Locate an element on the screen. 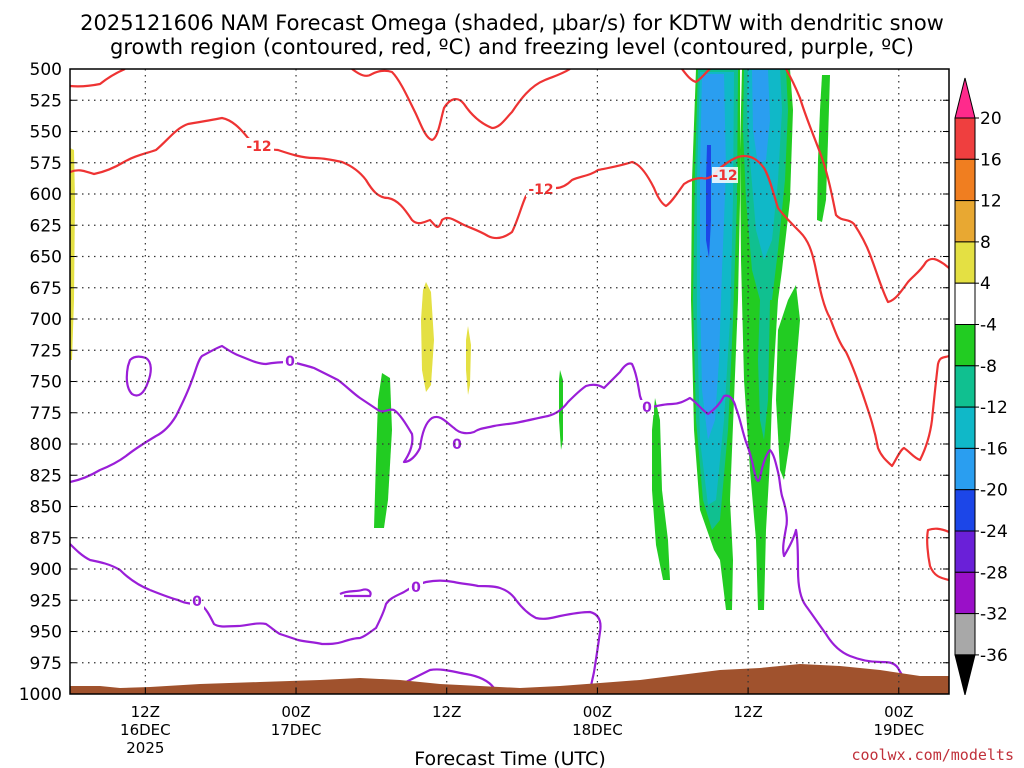 The width and height of the screenshot is (1024, 768). x-tick-date: 17DEC is located at coordinates (296, 730).